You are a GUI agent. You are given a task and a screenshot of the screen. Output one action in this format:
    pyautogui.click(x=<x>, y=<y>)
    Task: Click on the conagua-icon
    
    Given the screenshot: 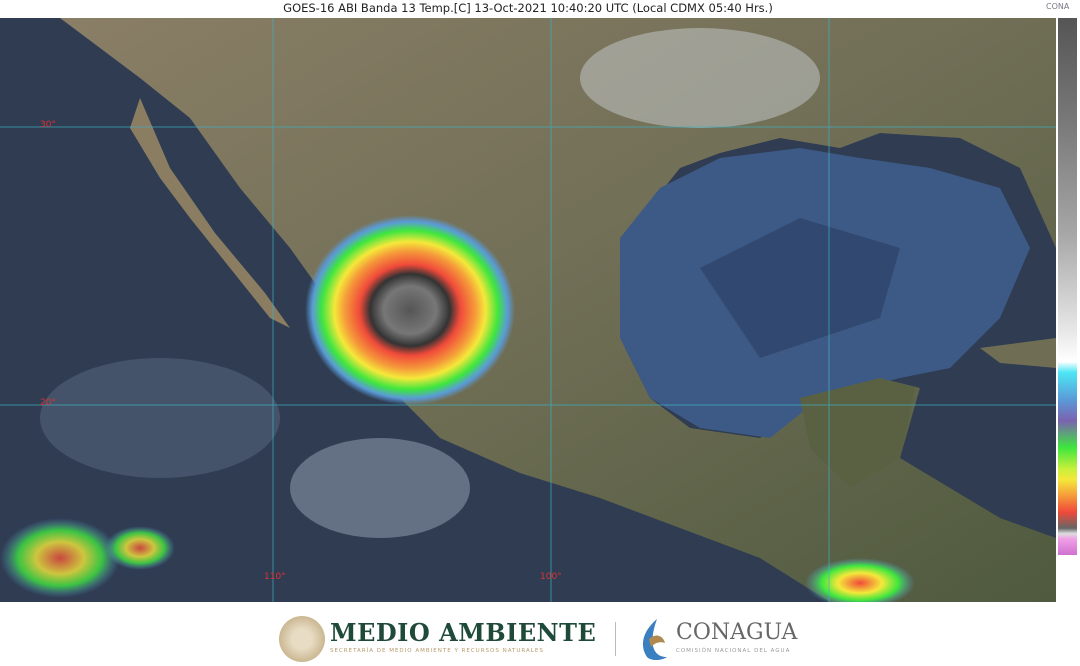 What is the action you would take?
    pyautogui.click(x=654, y=639)
    